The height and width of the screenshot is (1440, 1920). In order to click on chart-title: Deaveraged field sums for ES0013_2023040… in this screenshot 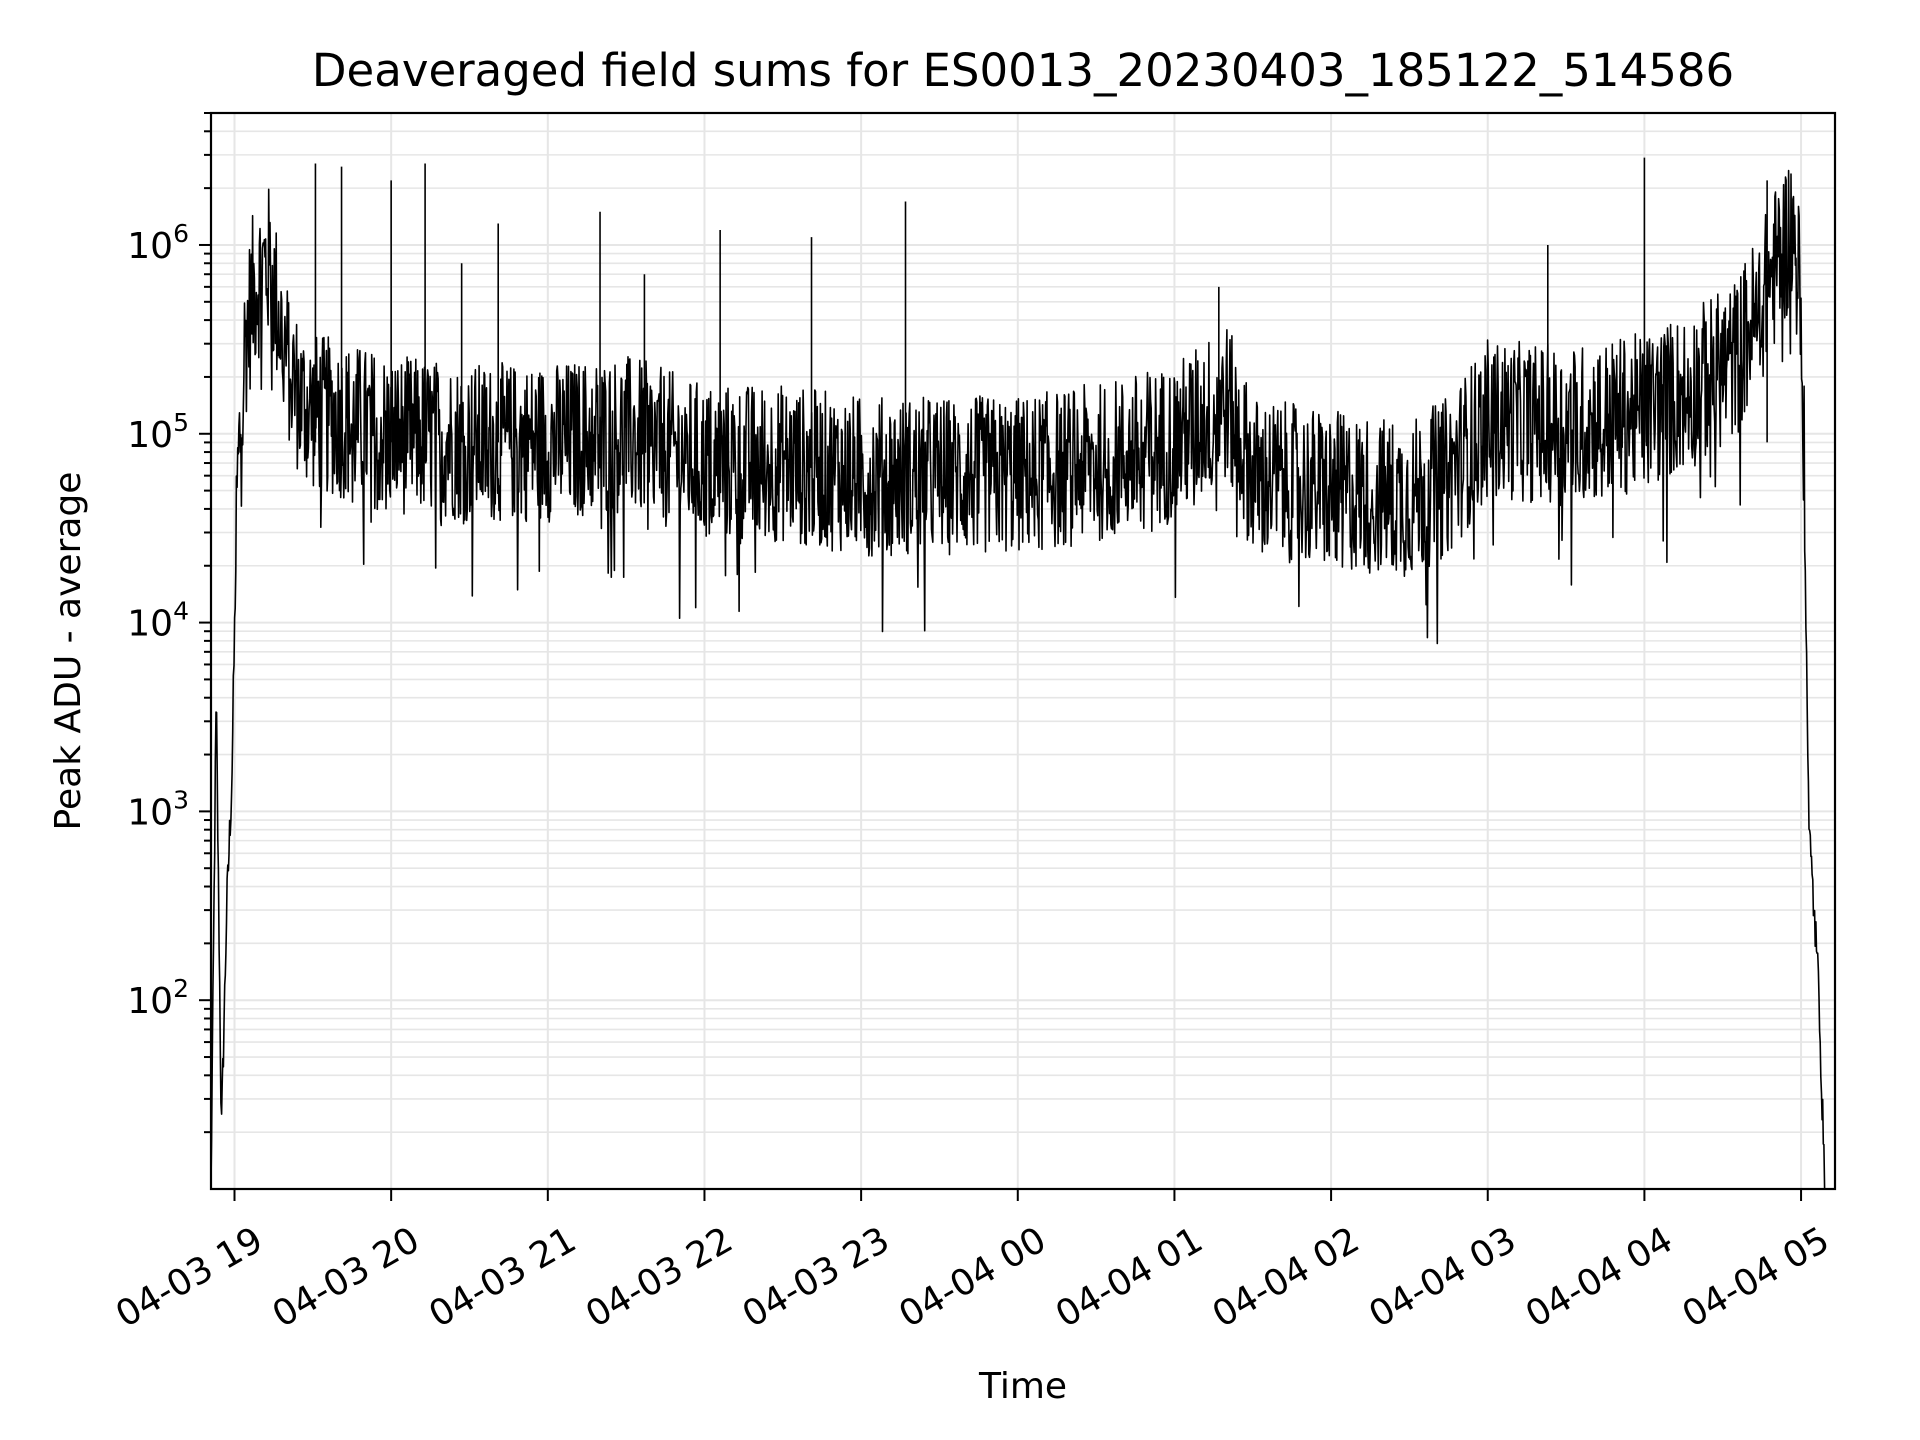, I will do `click(1023, 70)`.